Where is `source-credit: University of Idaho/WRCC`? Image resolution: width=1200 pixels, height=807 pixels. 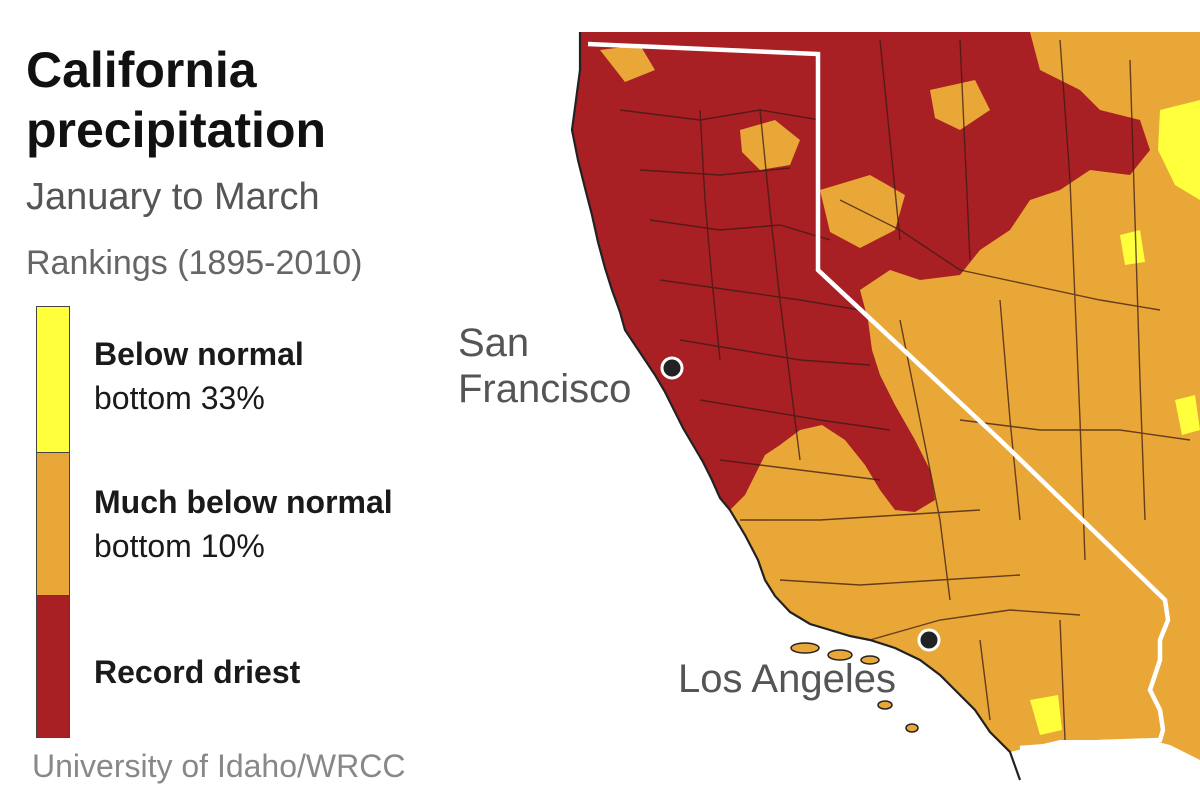
source-credit: University of Idaho/WRCC is located at coordinates (219, 766).